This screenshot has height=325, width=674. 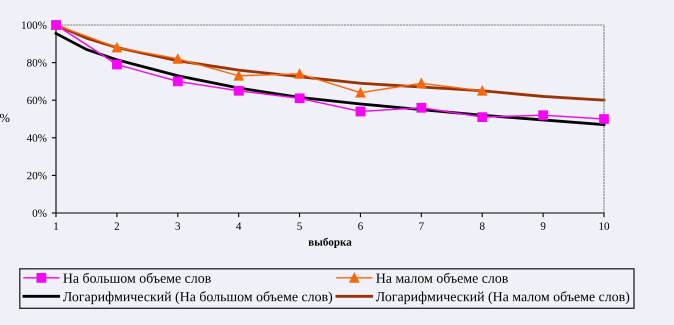 What do you see at coordinates (543, 226) in the screenshot?
I see `x-tick-label: 9` at bounding box center [543, 226].